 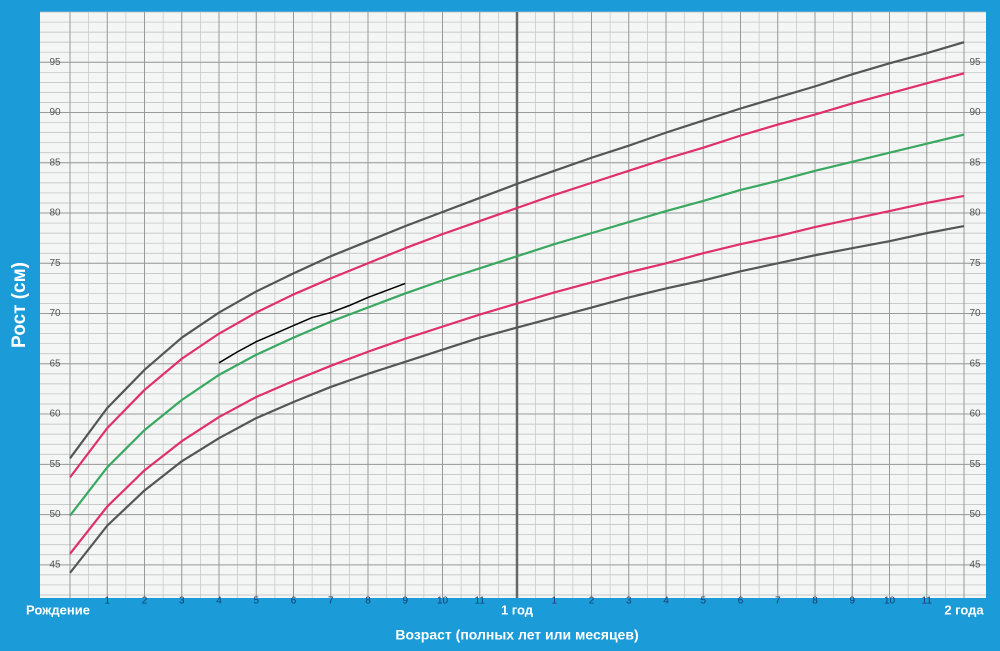 I want to click on y-tick-label: 80, so click(x=55, y=213).